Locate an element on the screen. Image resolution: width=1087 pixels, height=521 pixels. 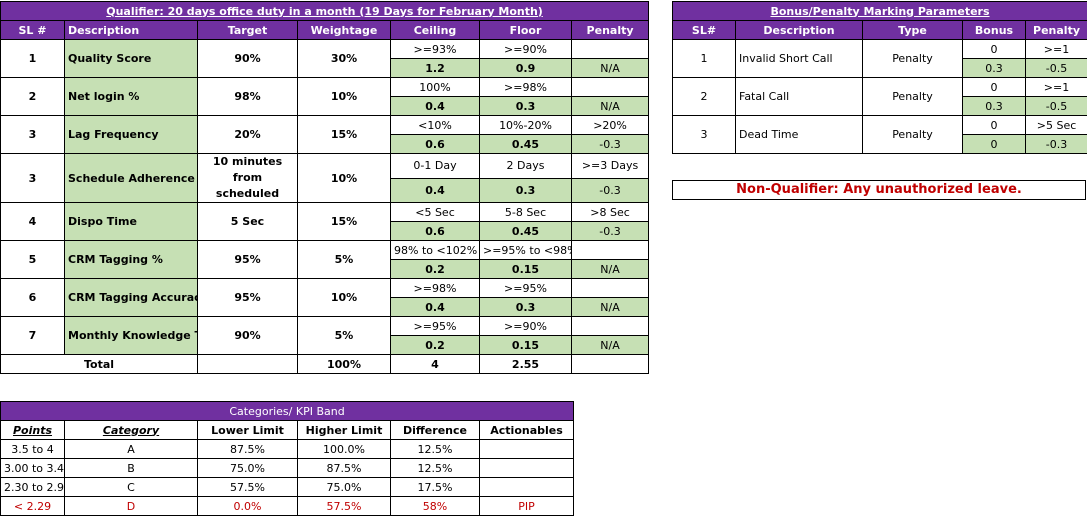
kpi-target: 20% is located at coordinates (247, 134).